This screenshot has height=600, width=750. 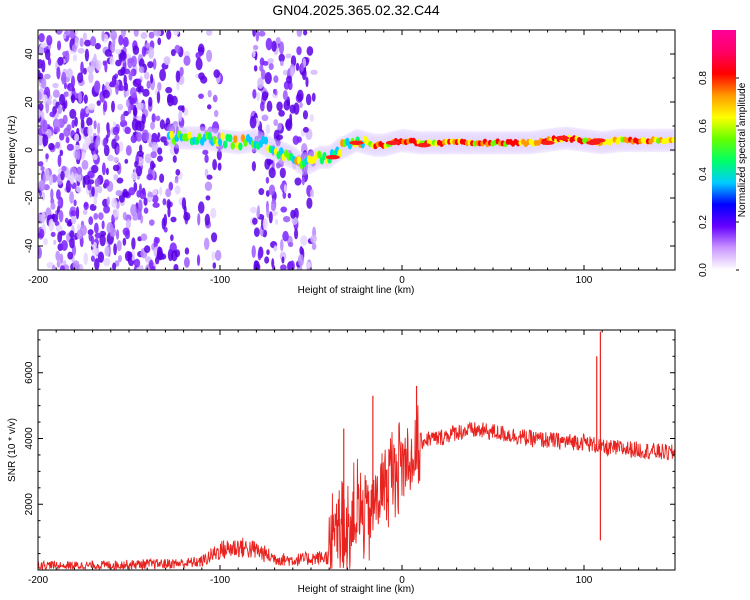 What do you see at coordinates (220, 280) in the screenshot?
I see `x-tick-label: -100` at bounding box center [220, 280].